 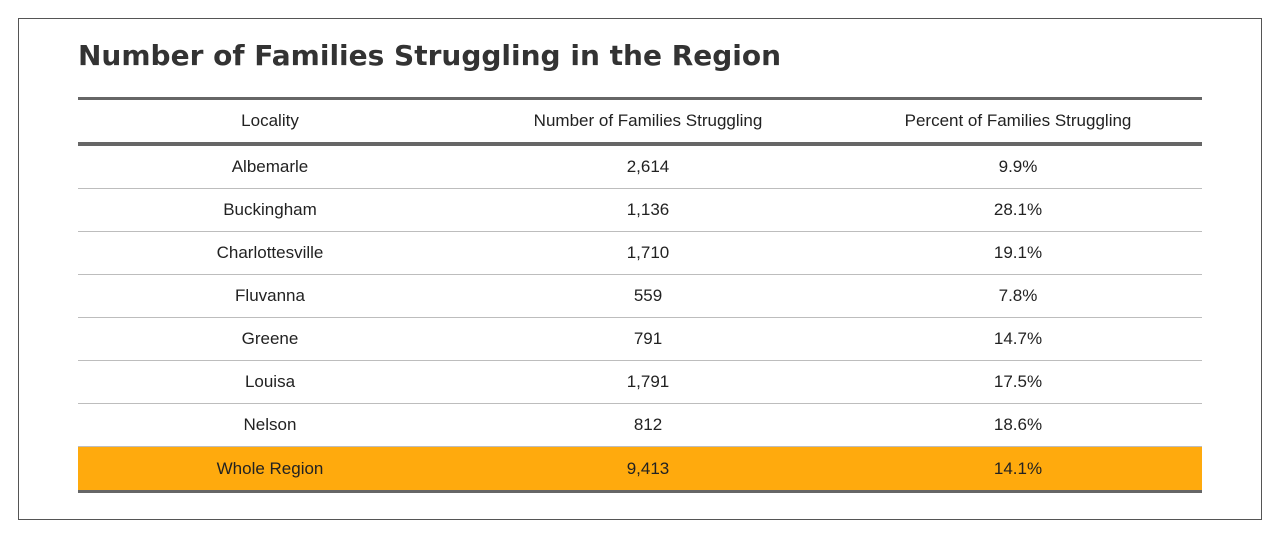 I want to click on locality-cell: Albemarle, so click(x=270, y=166).